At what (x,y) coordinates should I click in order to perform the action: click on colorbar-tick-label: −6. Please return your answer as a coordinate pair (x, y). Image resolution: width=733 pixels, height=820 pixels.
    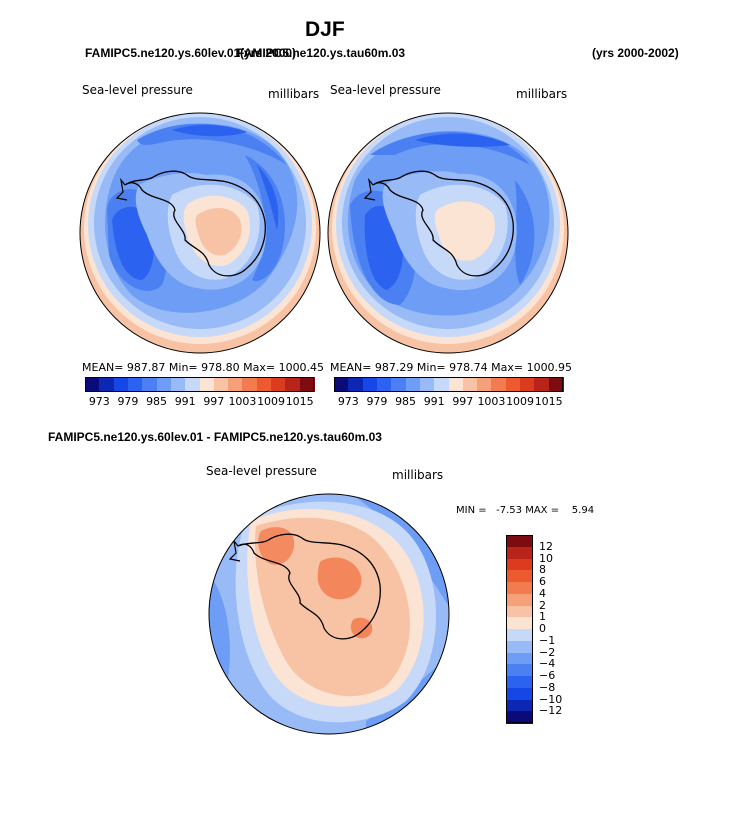
    Looking at the image, I should click on (547, 675).